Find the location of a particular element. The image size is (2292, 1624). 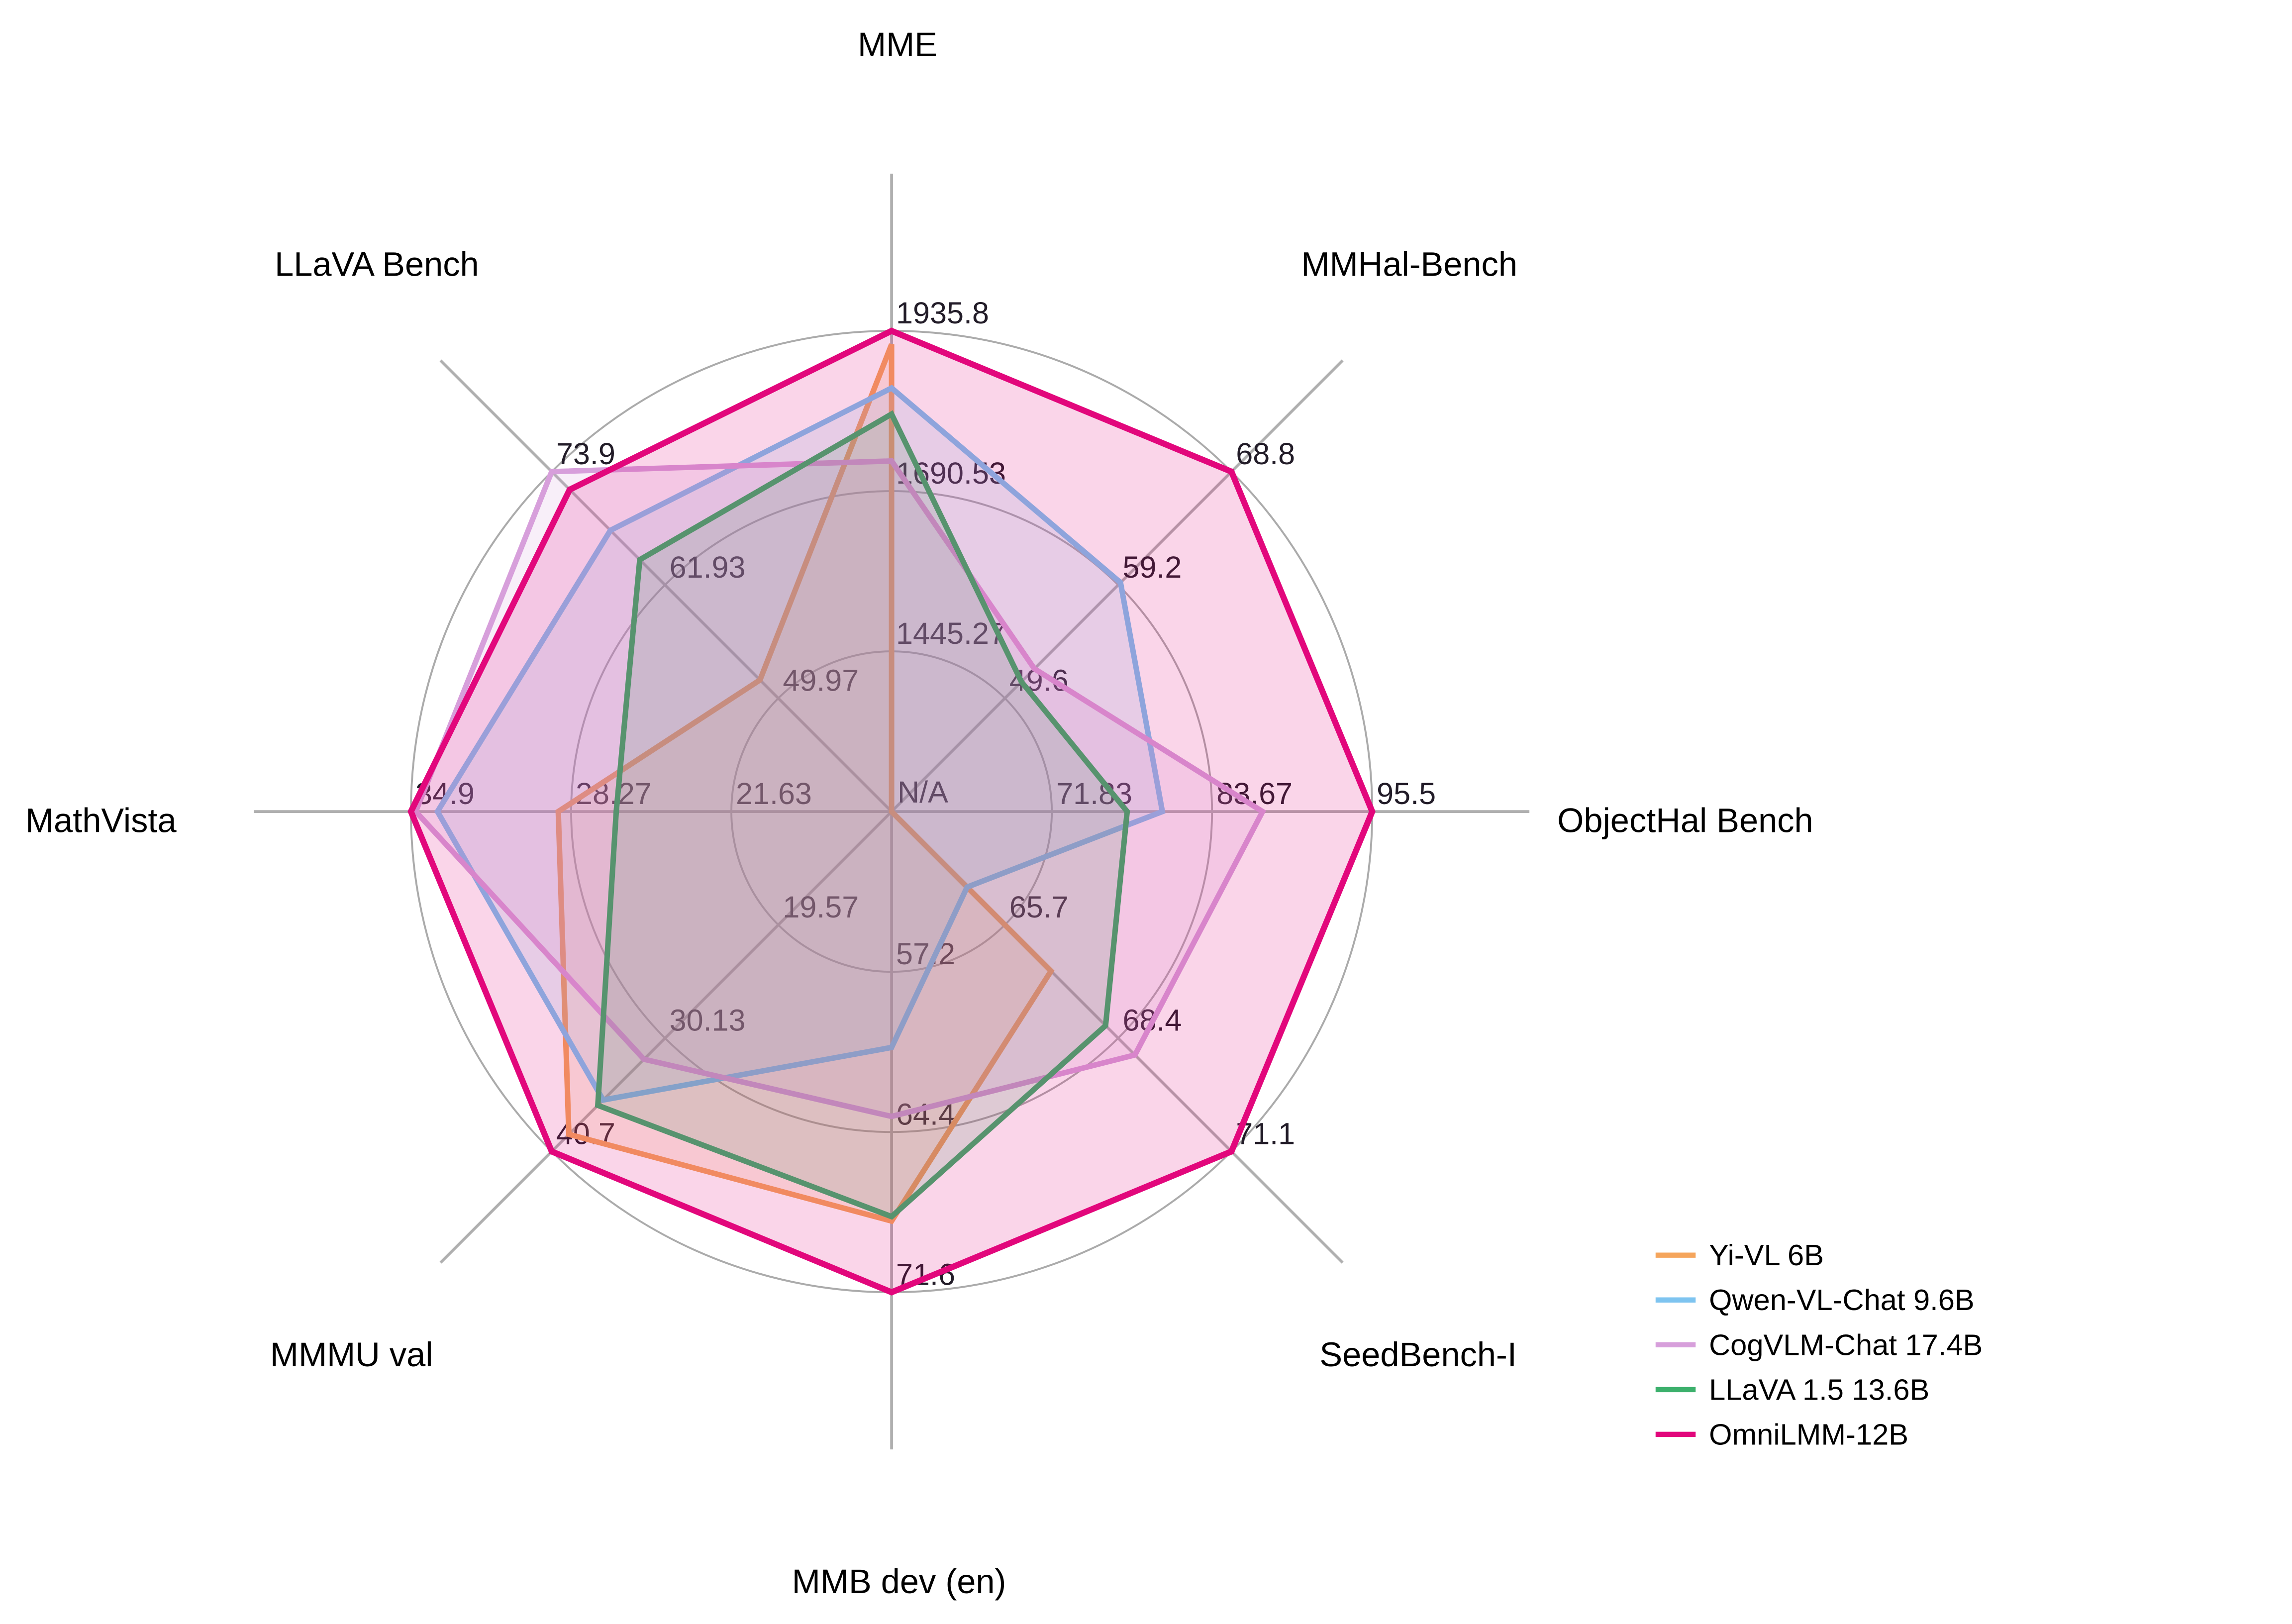

axis-label-seedbench-i: SeedBench-I is located at coordinates (1418, 1354).